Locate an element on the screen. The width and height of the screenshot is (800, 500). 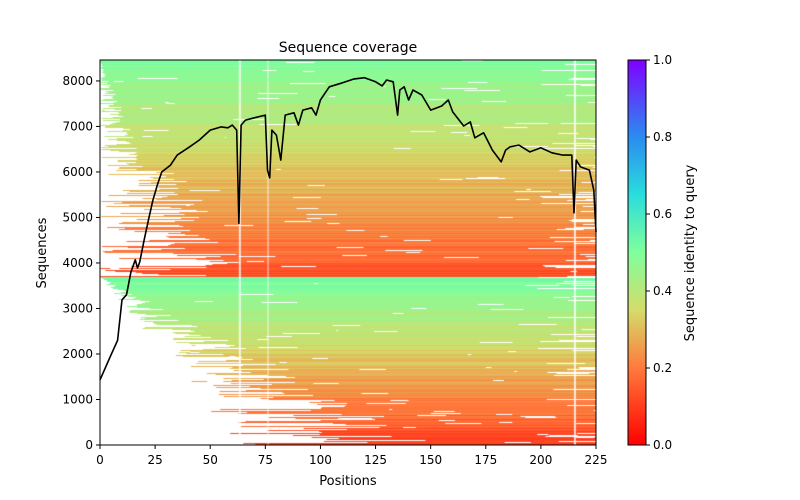
y-axis-label: Sequences is located at coordinates (42, 252).